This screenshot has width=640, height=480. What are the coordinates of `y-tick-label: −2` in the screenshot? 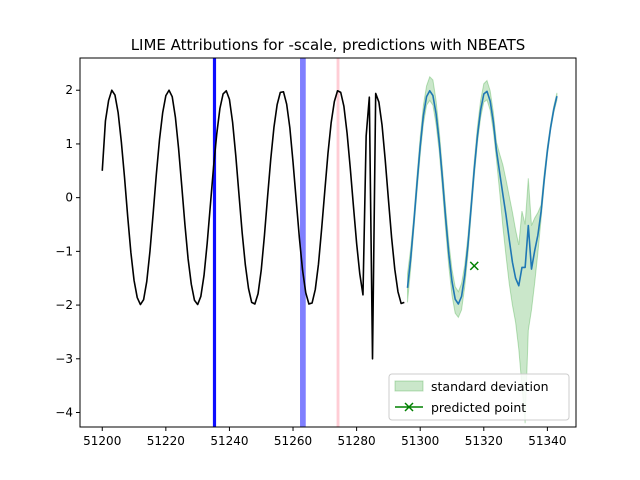 It's located at (64, 305).